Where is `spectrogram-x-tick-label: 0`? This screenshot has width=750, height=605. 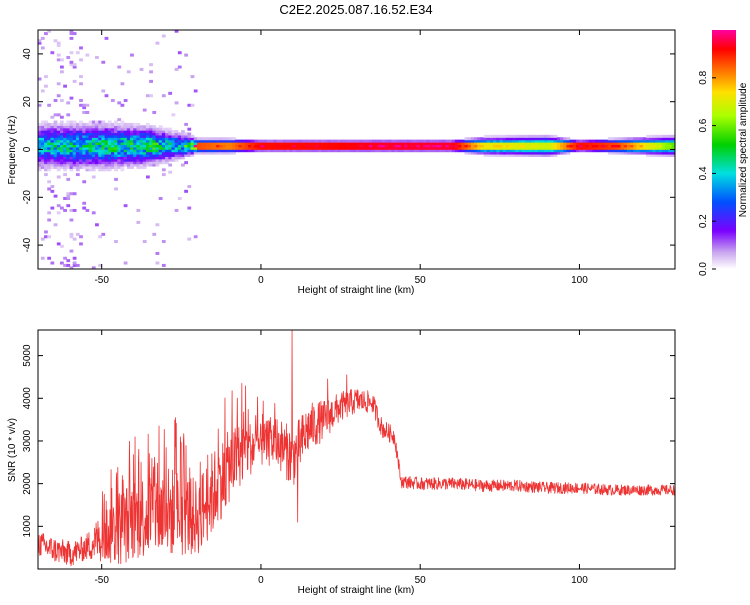 spectrogram-x-tick-label: 0 is located at coordinates (261, 280).